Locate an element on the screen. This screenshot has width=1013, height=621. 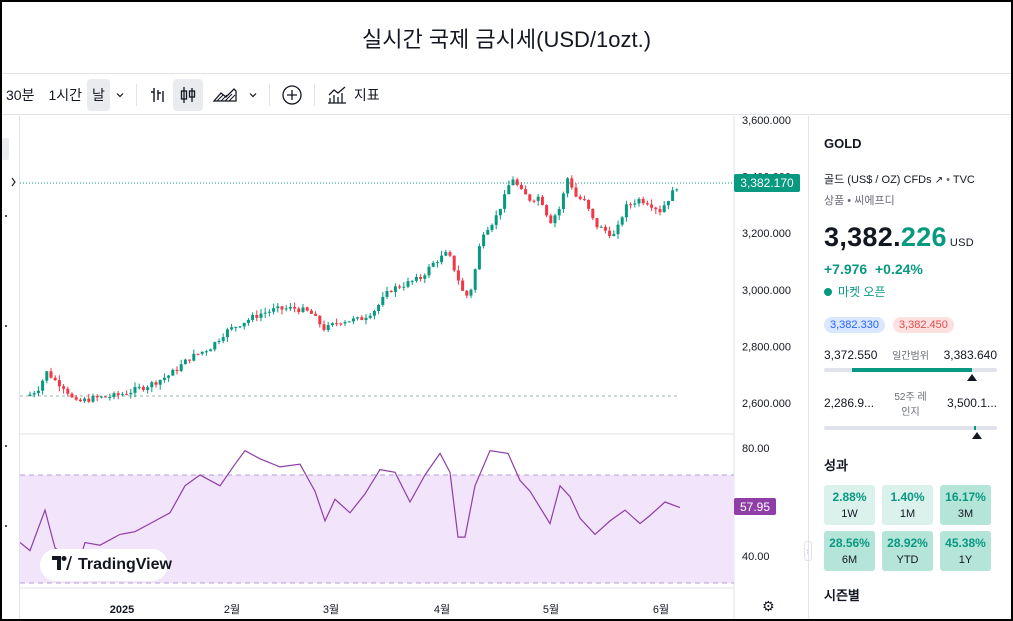
rsi-value-label: 57.95 is located at coordinates (755, 507).